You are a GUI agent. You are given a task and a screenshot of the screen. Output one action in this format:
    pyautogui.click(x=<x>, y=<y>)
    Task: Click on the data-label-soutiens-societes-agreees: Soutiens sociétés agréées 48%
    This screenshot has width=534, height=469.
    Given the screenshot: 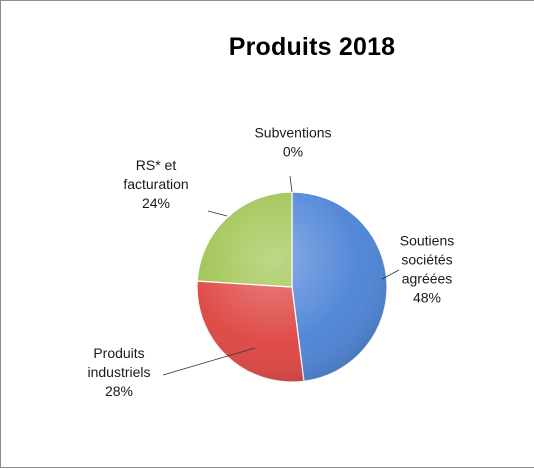 What is the action you would take?
    pyautogui.click(x=427, y=269)
    